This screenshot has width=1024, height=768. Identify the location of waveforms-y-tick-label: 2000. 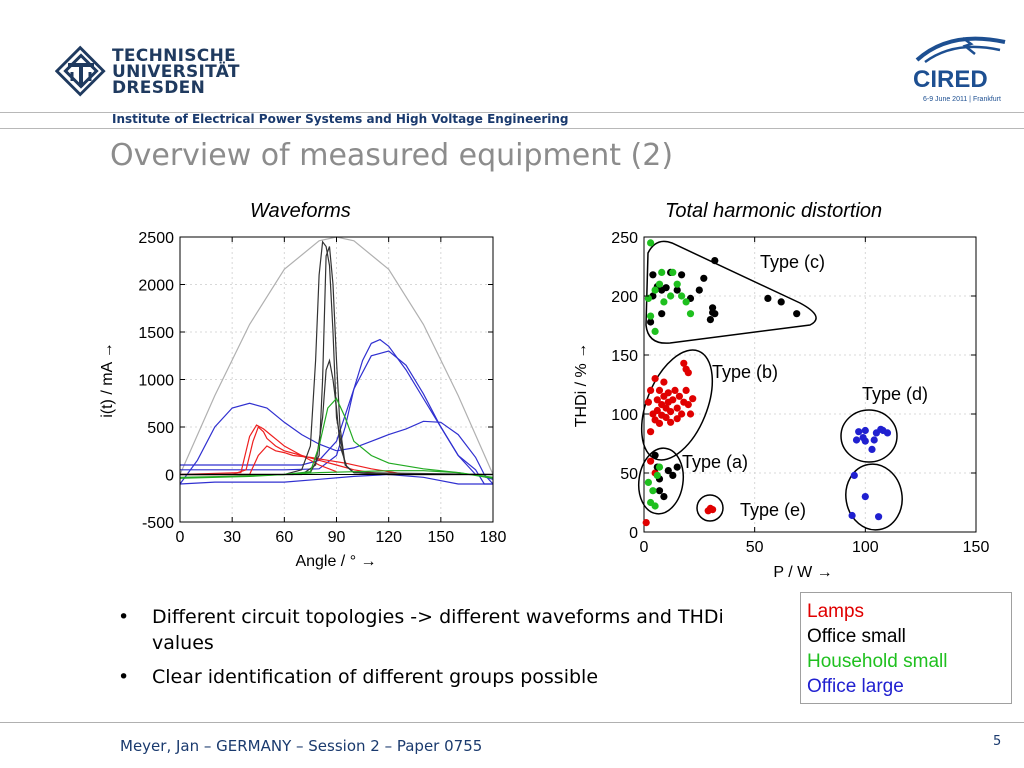
(156, 286).